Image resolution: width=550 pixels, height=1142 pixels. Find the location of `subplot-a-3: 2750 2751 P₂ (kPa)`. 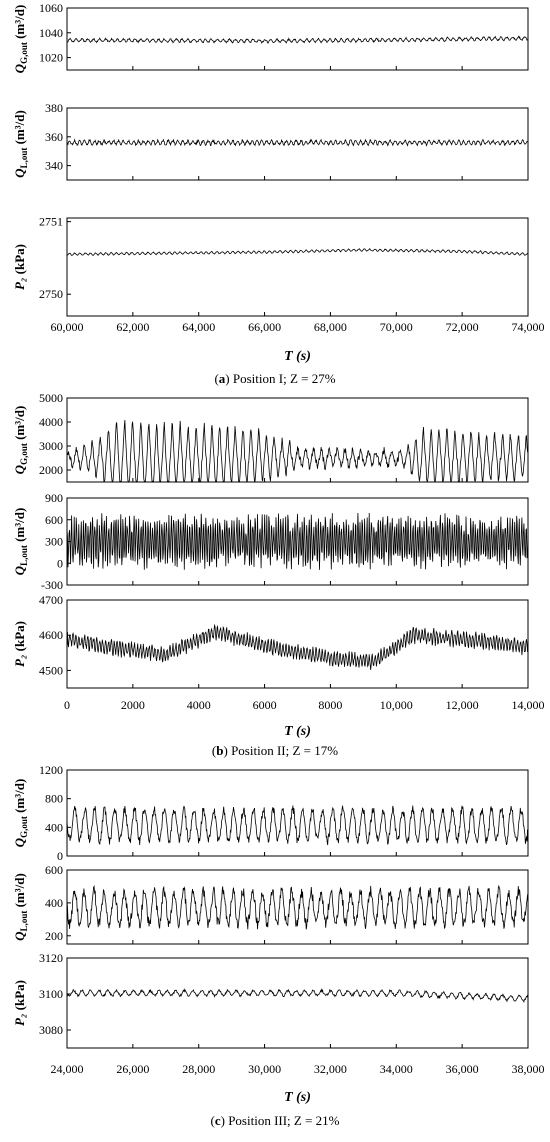

subplot-a-3: 2750 2751 P₂ (kPa) is located at coordinates (270, 266).